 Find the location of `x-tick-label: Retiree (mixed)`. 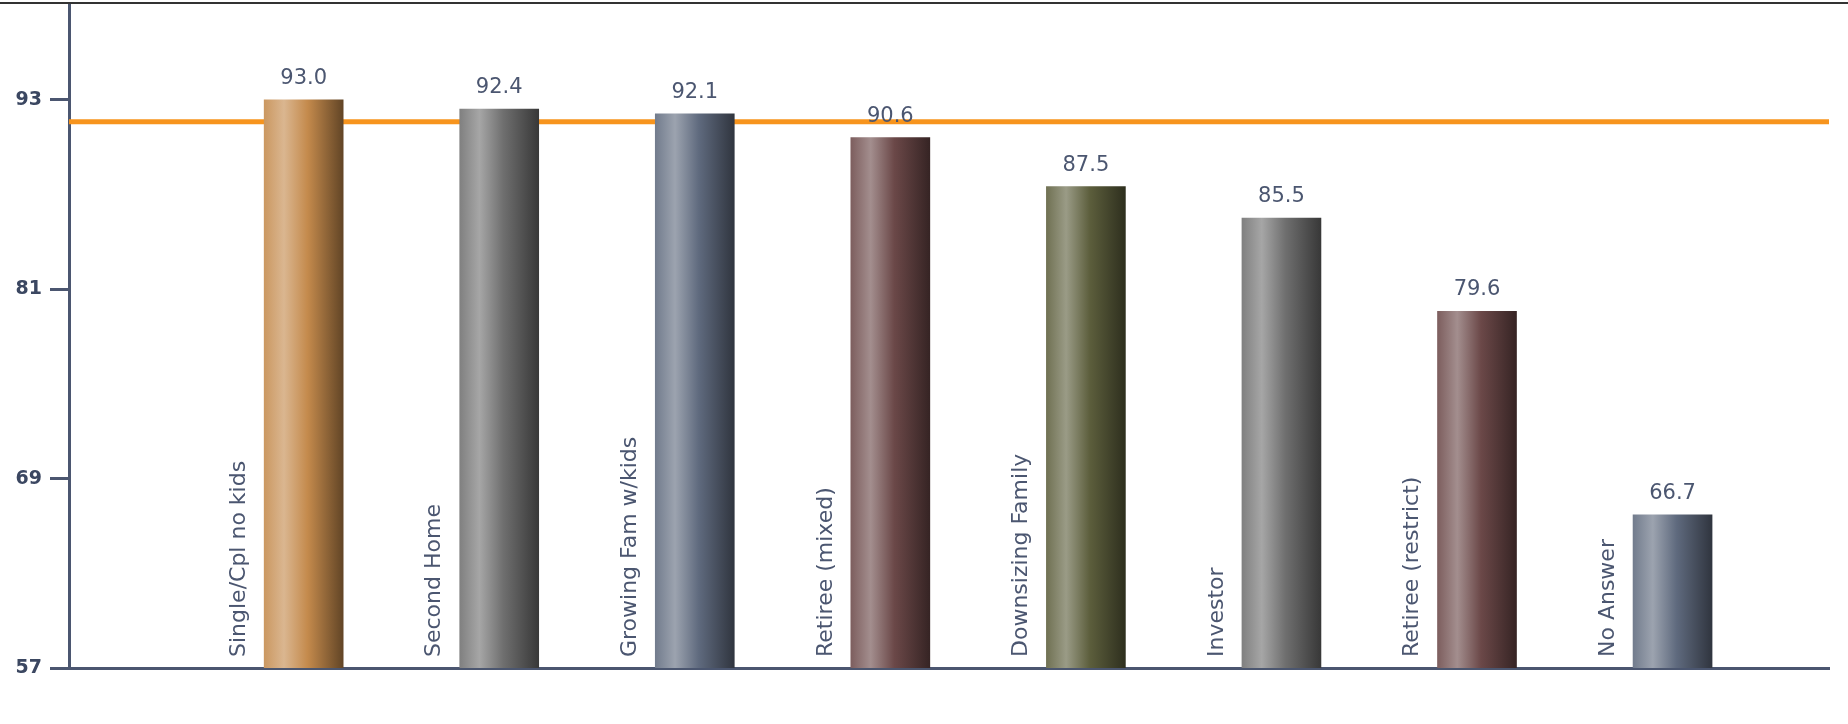

x-tick-label: Retiree (mixed) is located at coordinates (824, 572).